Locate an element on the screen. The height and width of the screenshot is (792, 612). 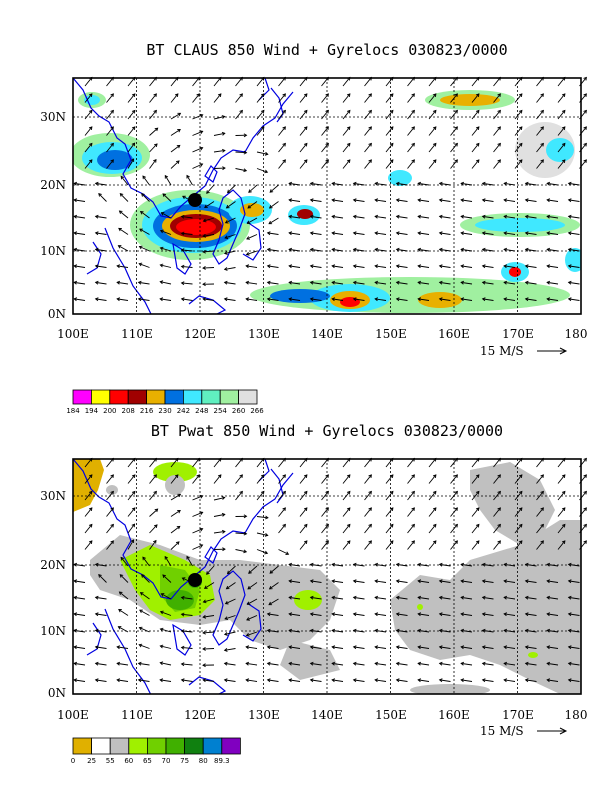
colorbar: 184 194 200 208 216 230 242 248 254 260 266 is located at coordinates (165, 402).